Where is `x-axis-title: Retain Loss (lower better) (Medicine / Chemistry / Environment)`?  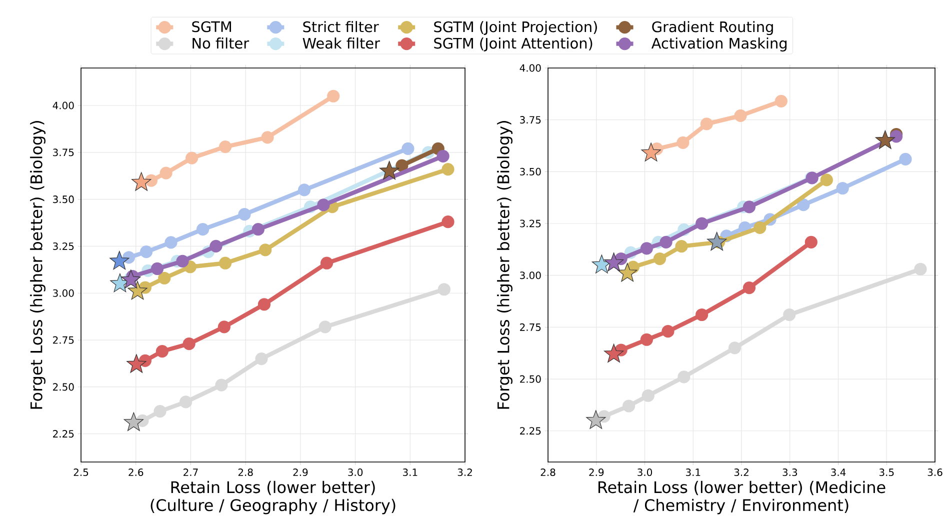 x-axis-title: Retain Loss (lower better) (Medicine / Chemistry / Environment) is located at coordinates (742, 497).